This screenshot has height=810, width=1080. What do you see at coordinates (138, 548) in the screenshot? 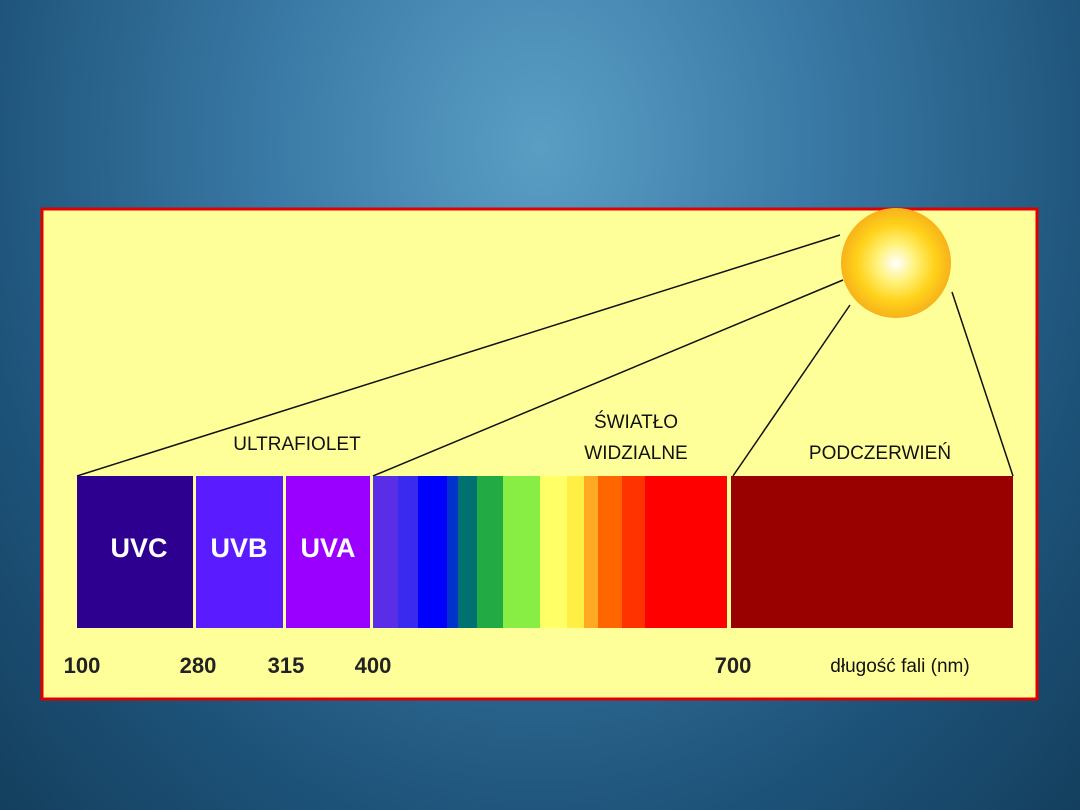
I see `band-label: UVC` at bounding box center [138, 548].